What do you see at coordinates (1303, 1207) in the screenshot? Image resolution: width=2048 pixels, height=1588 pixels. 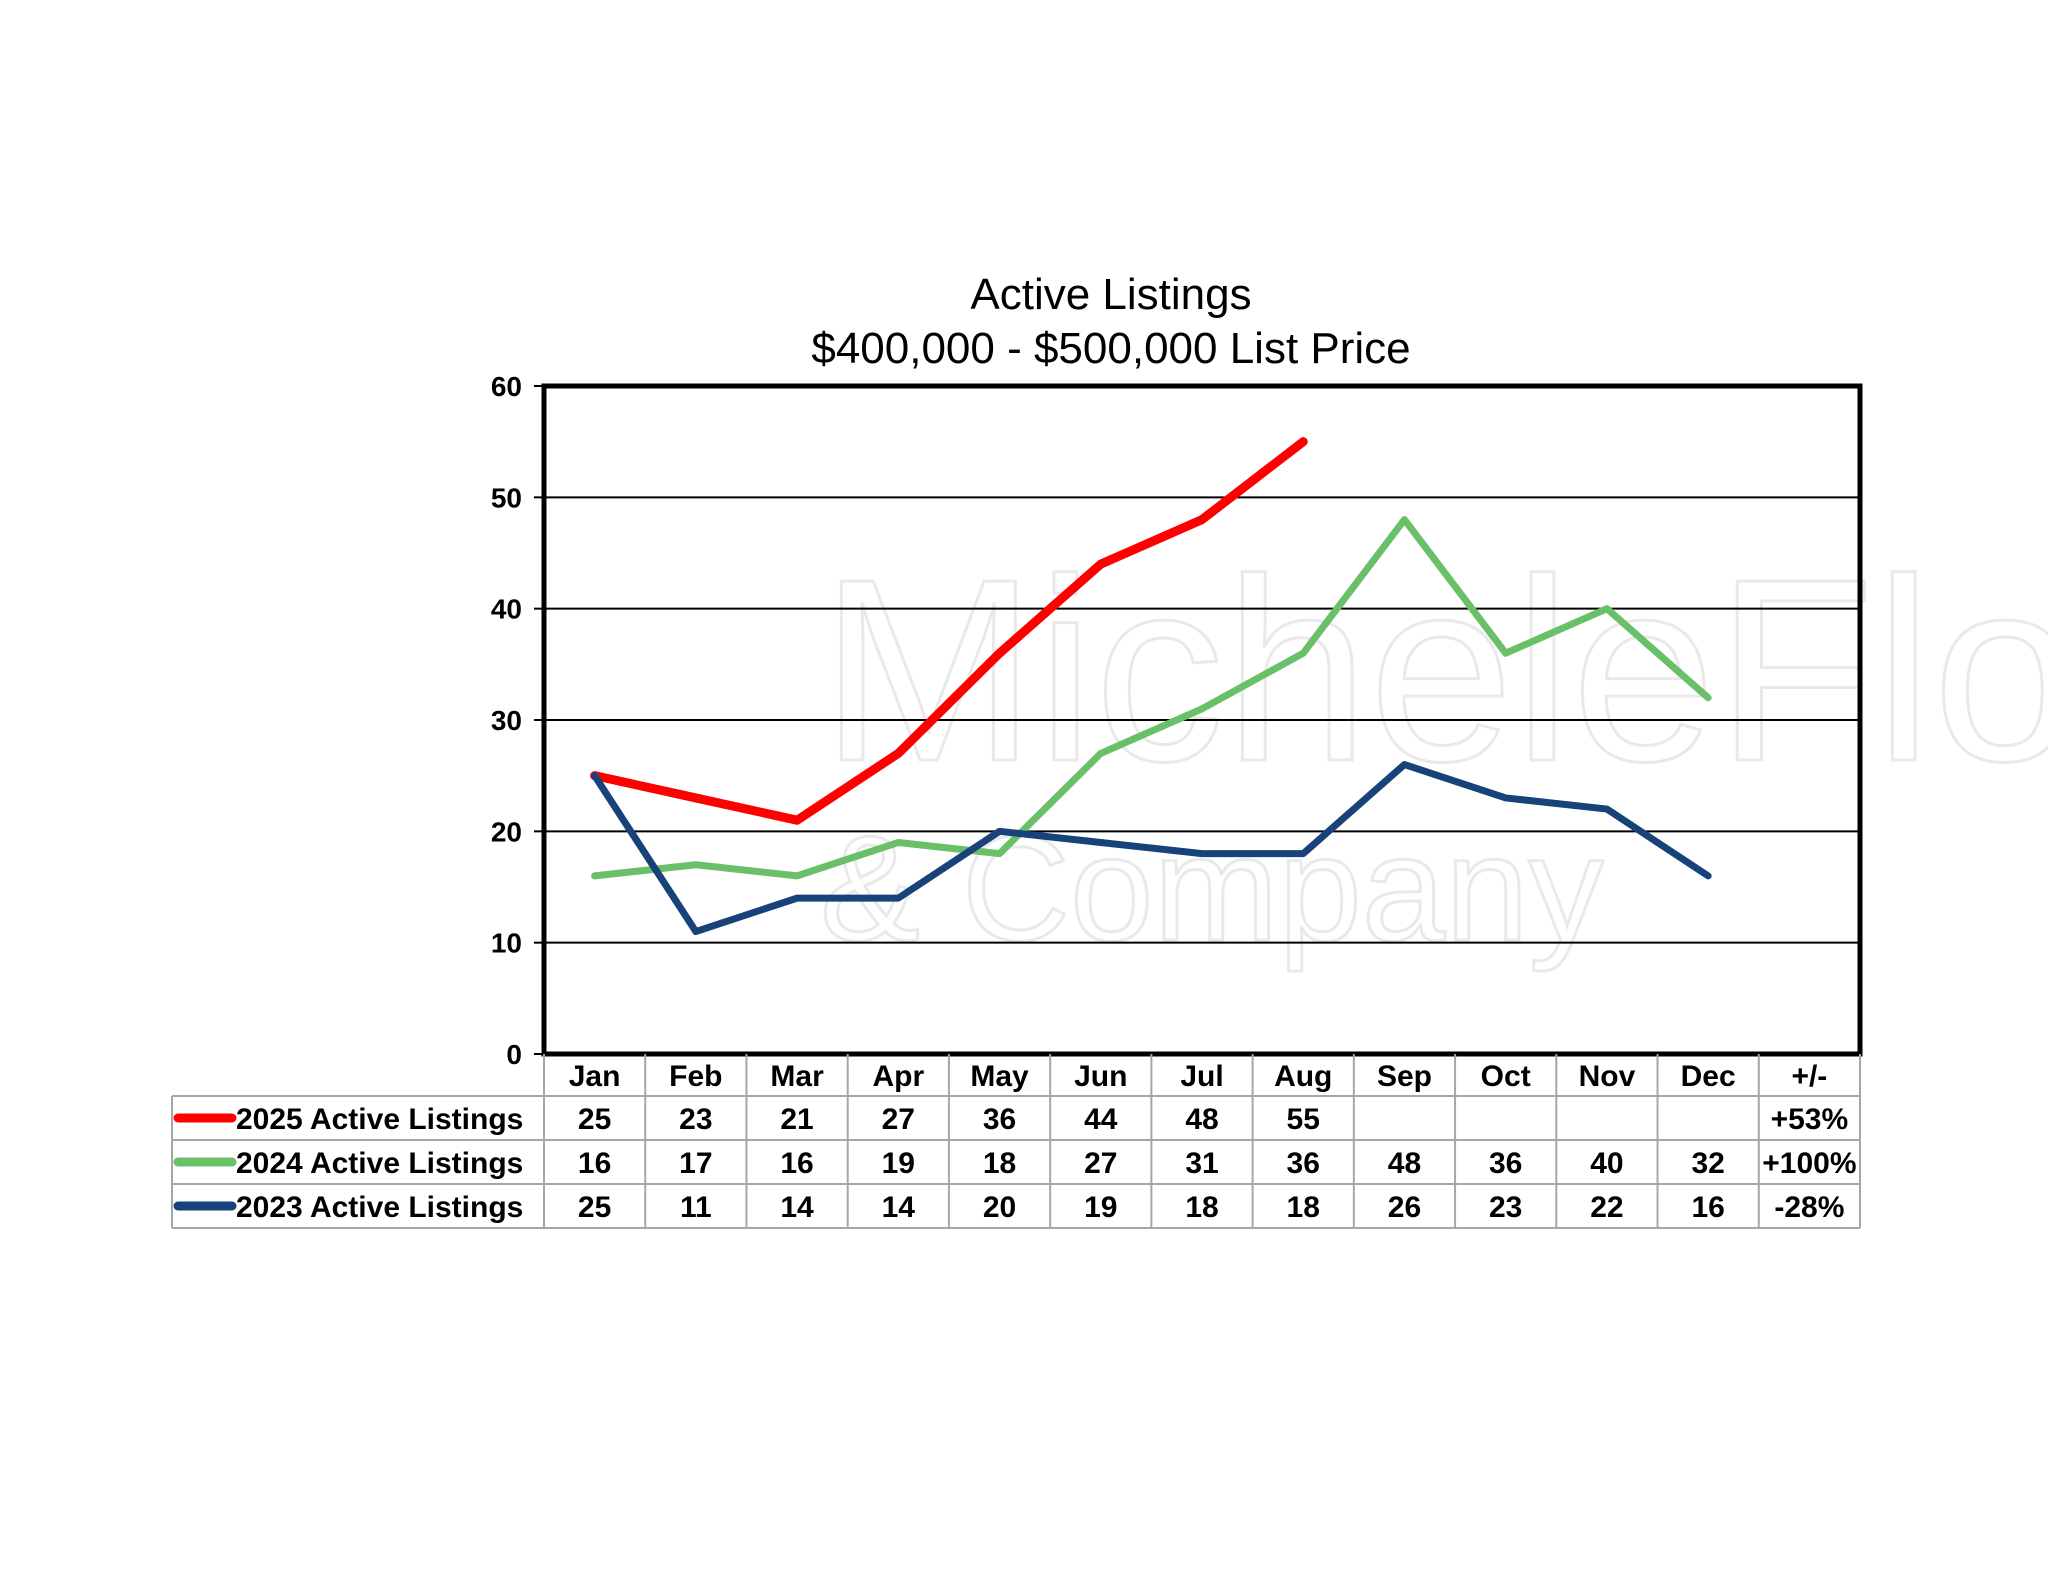 I see `data-label-2-7: 18` at bounding box center [1303, 1207].